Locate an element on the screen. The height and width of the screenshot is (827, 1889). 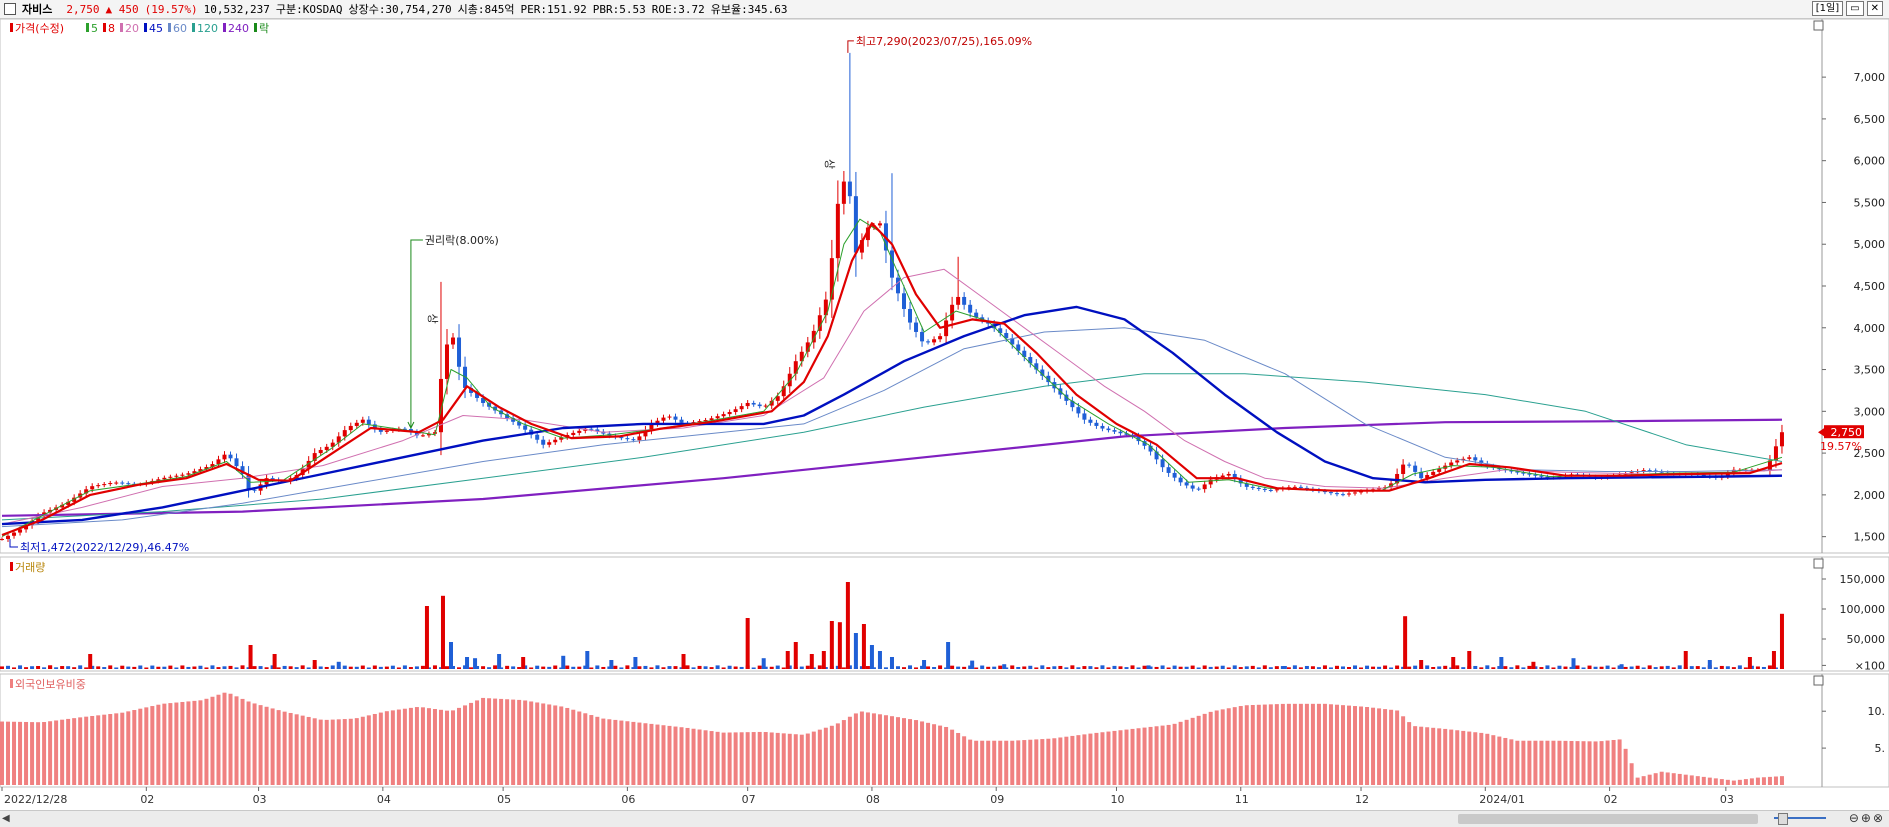
window-restore-icon: ▭ is located at coordinates (1855, 8).